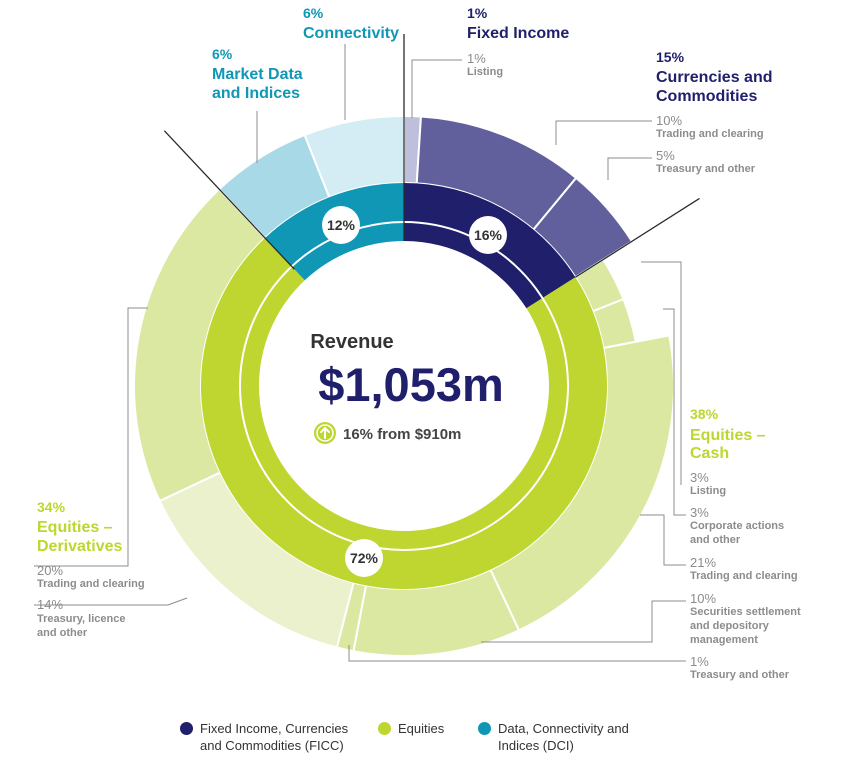 Image resolution: width=847 pixels, height=764 pixels. What do you see at coordinates (50, 604) in the screenshot?
I see `sub-pct-ed-treasury: 14%` at bounding box center [50, 604].